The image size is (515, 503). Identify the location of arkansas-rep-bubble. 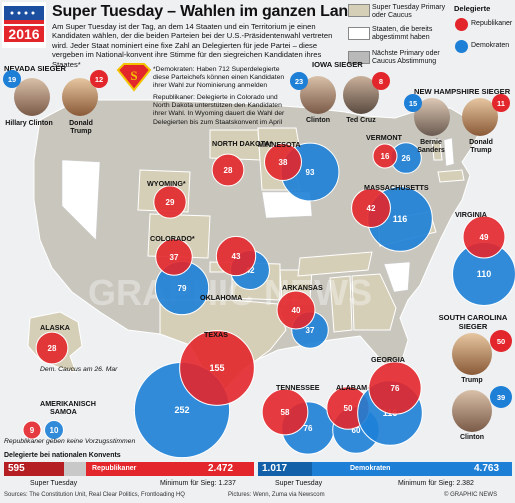
(296, 310).